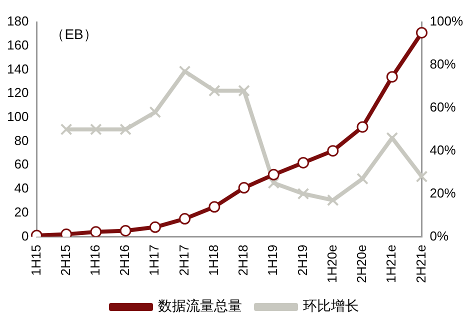 The height and width of the screenshot is (328, 470). Describe the element at coordinates (443, 64) in the screenshot. I see `y2-tick-label: 80%` at that location.